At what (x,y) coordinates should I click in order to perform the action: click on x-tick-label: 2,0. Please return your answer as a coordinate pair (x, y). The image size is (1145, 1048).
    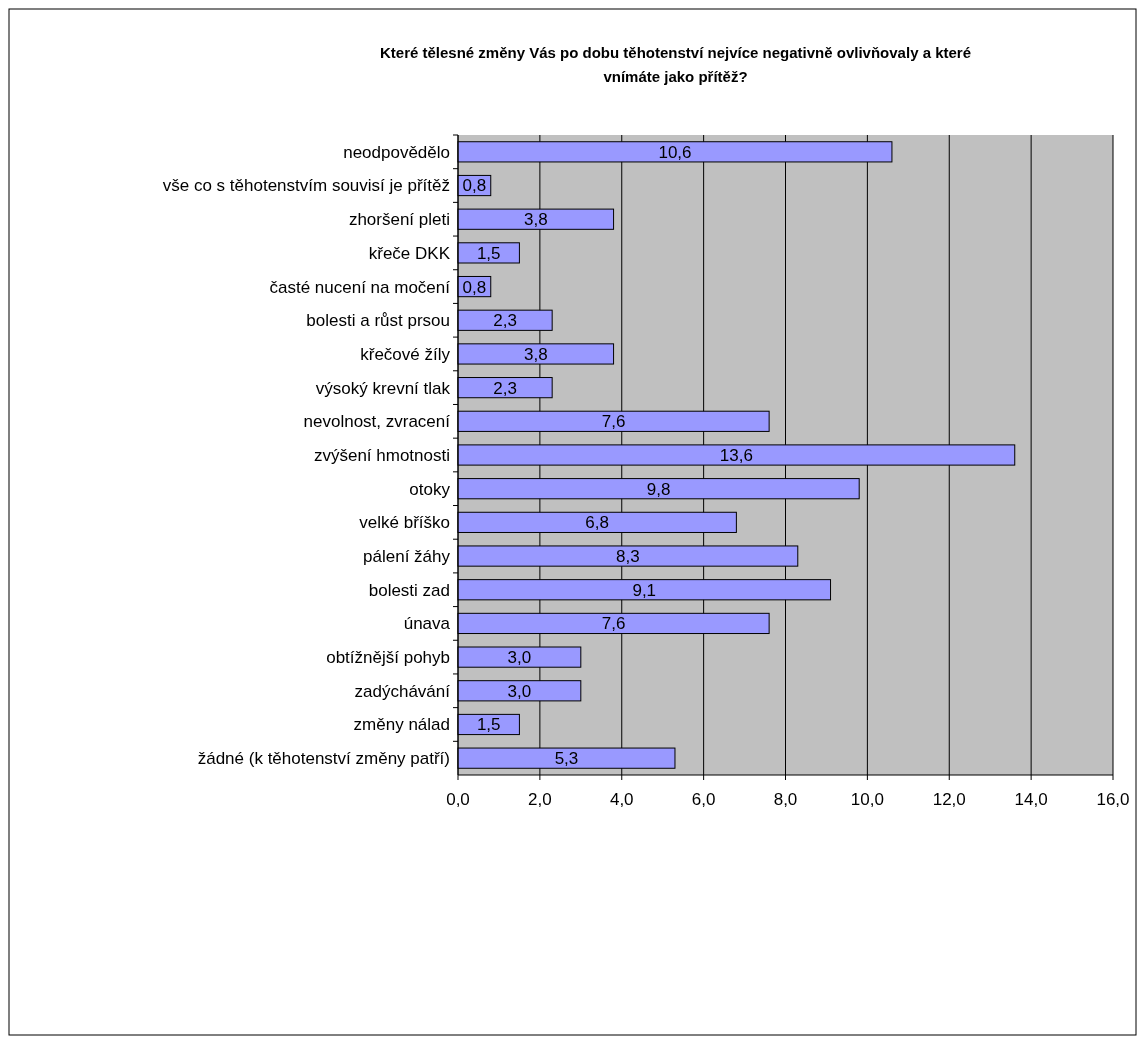
    Looking at the image, I should click on (540, 799).